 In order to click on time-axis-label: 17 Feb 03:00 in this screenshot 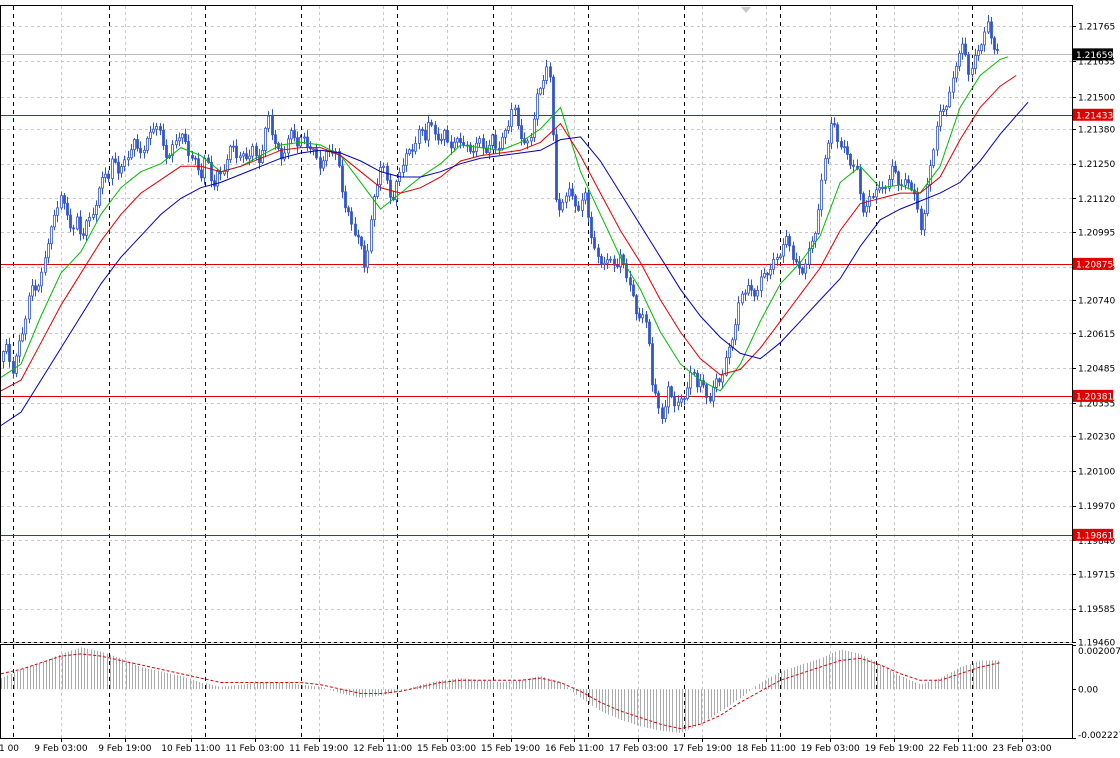, I will do `click(638, 749)`.